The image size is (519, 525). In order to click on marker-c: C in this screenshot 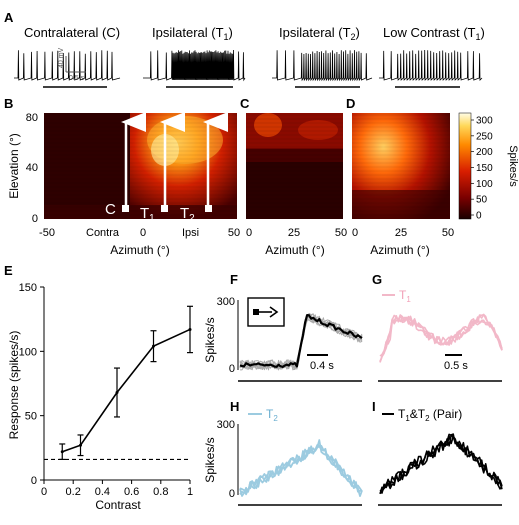, I will do `click(110, 209)`.